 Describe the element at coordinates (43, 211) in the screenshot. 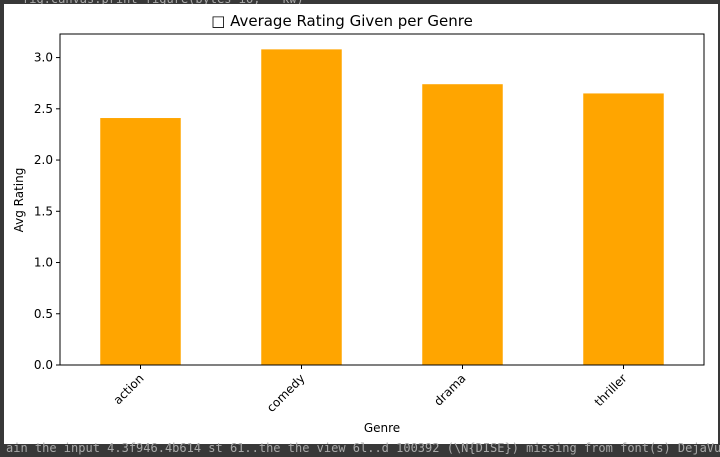

I see `y-tick-label: 1.5` at that location.